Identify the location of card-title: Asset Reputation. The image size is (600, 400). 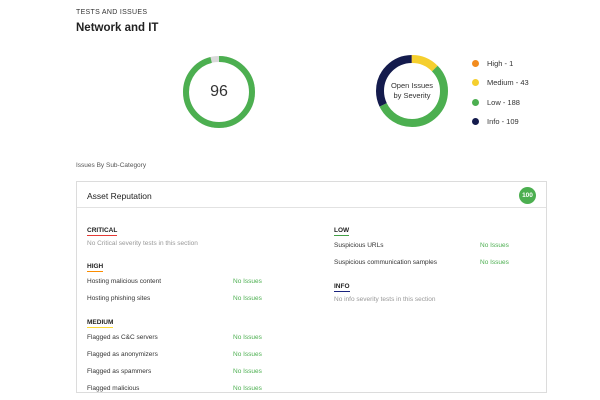
(119, 196).